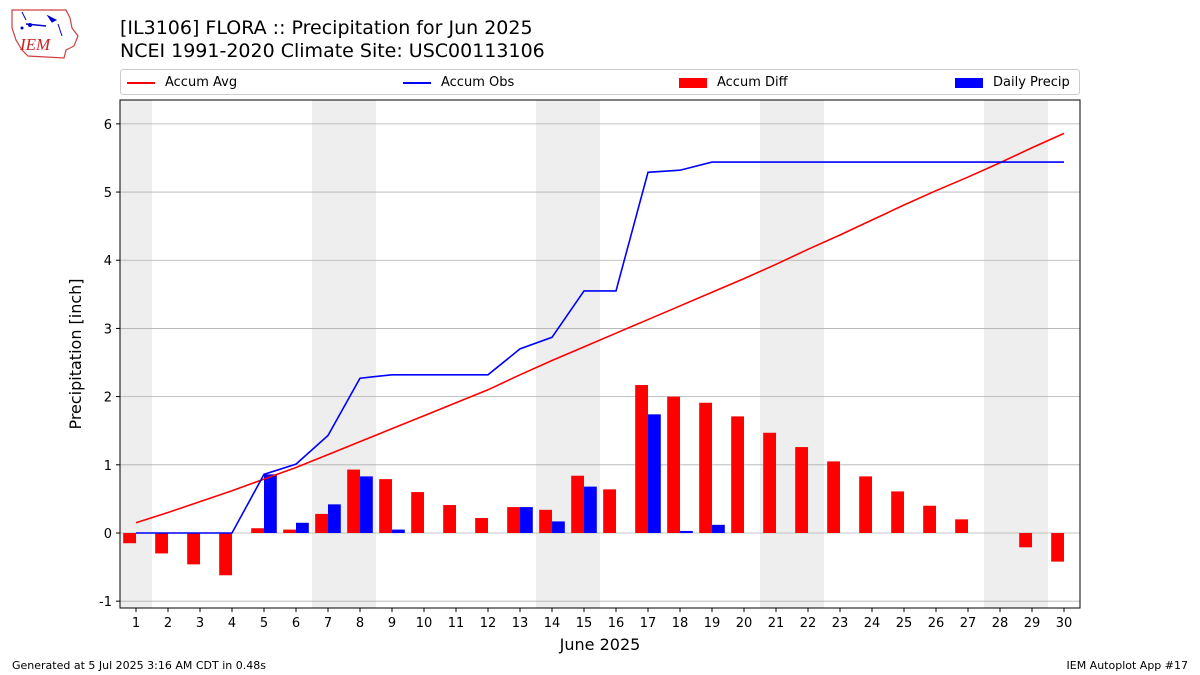 This screenshot has width=1200, height=675. I want to click on x-tick-label-10: 10, so click(424, 623).